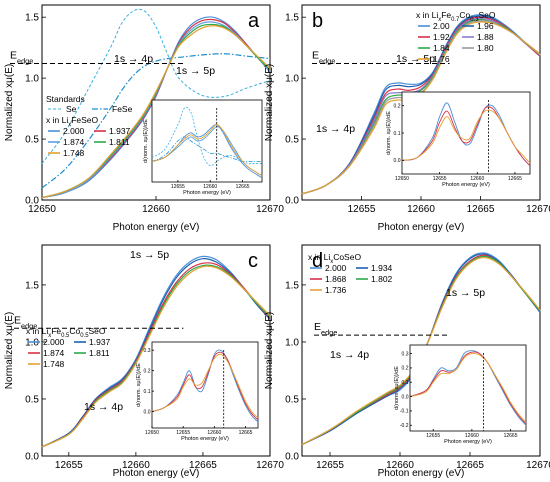 This screenshot has width=550, height=482. What do you see at coordinates (455, 20) in the screenshot?
I see `legend-title-part: 0.7` at bounding box center [455, 20].